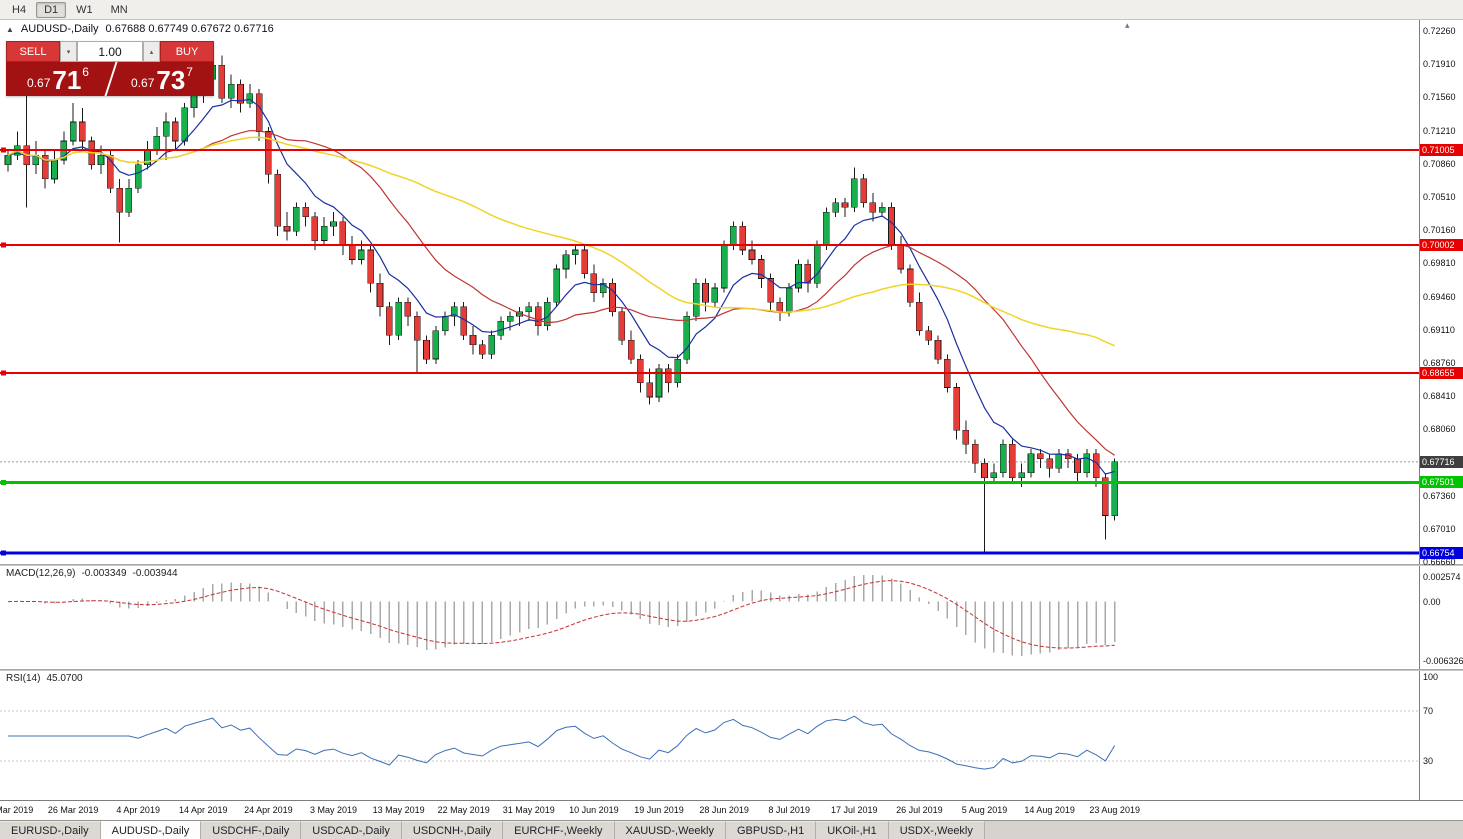 The image size is (1463, 839). What do you see at coordinates (1441, 245) in the screenshot?
I see `price-line-tag: 0.70002` at bounding box center [1441, 245].